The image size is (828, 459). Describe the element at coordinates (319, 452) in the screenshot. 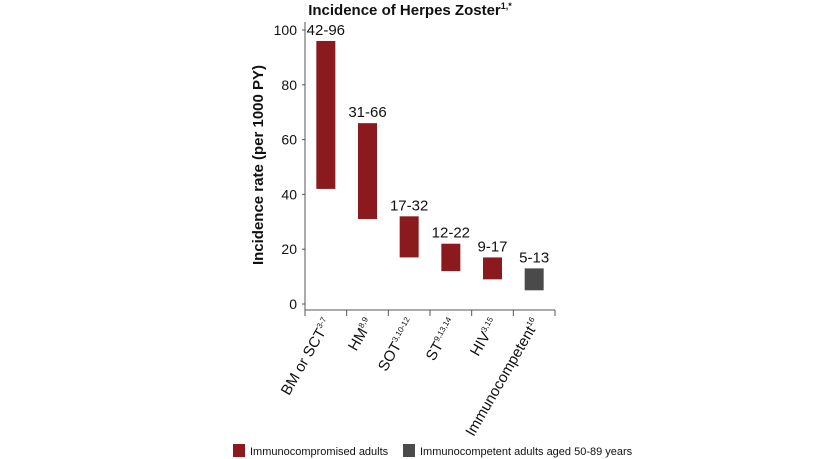

I see `legend-label: Immunocompromised adults` at that location.